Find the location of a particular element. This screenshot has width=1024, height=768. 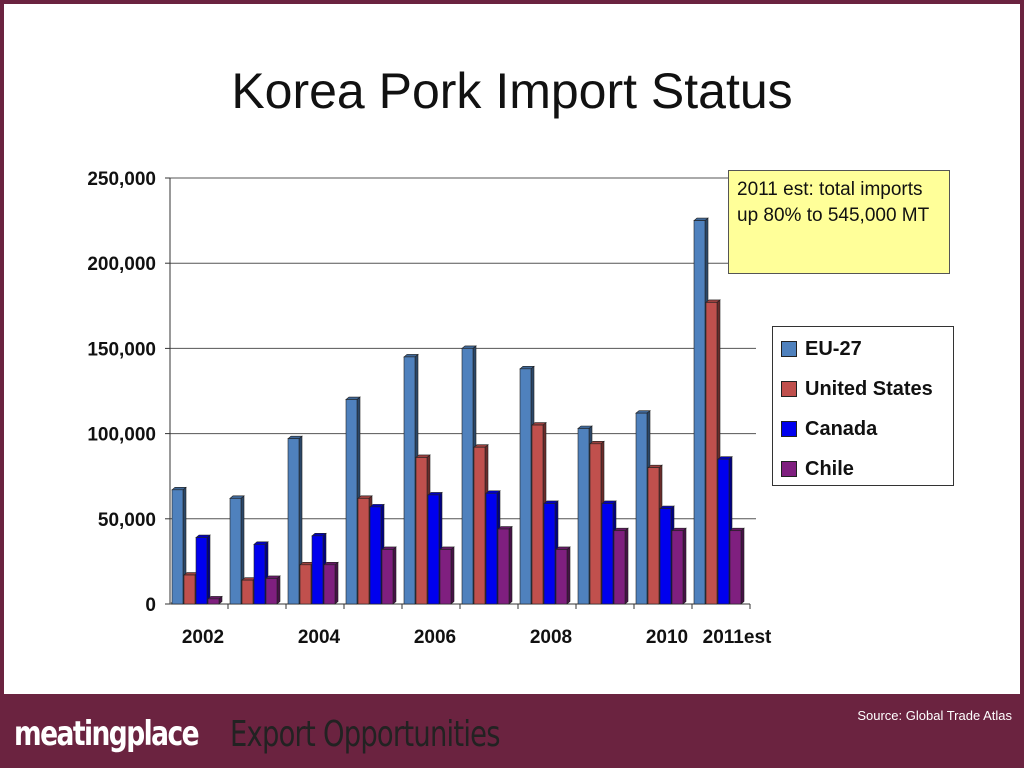

bar-canada-2010 is located at coordinates (665, 556).